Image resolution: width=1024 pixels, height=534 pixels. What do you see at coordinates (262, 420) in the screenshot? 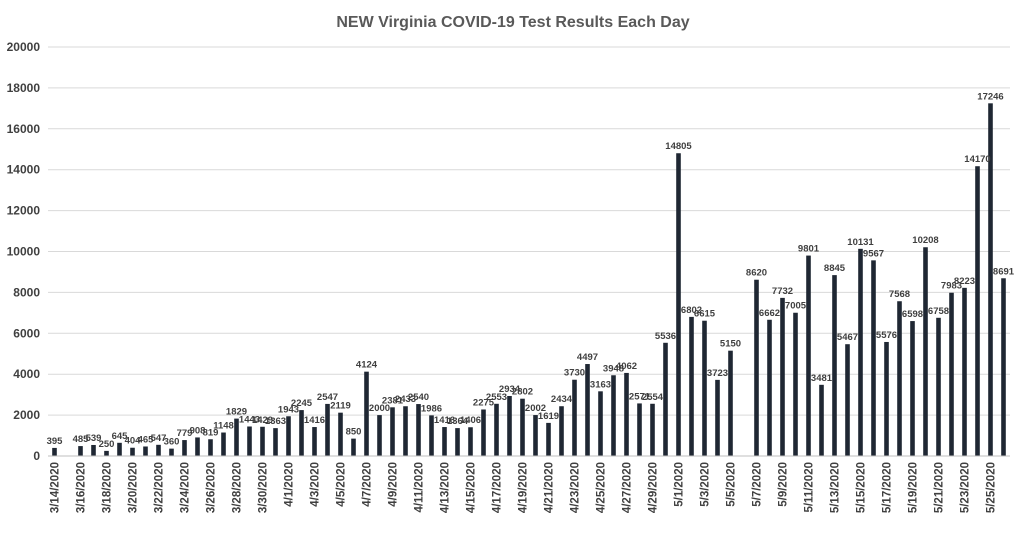
I see `data-label: 1429` at bounding box center [262, 420].